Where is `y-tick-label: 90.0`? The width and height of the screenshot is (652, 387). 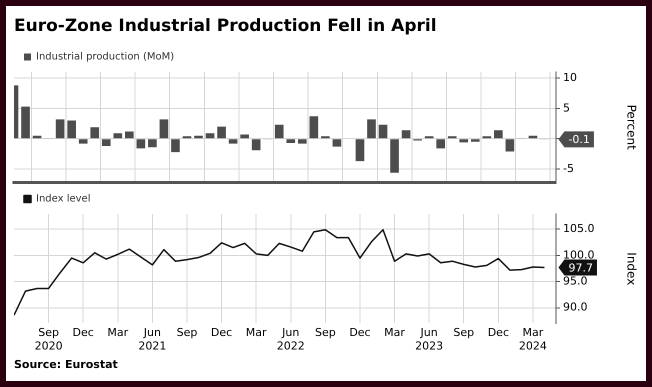 y-tick-label: 90.0 is located at coordinates (575, 307).